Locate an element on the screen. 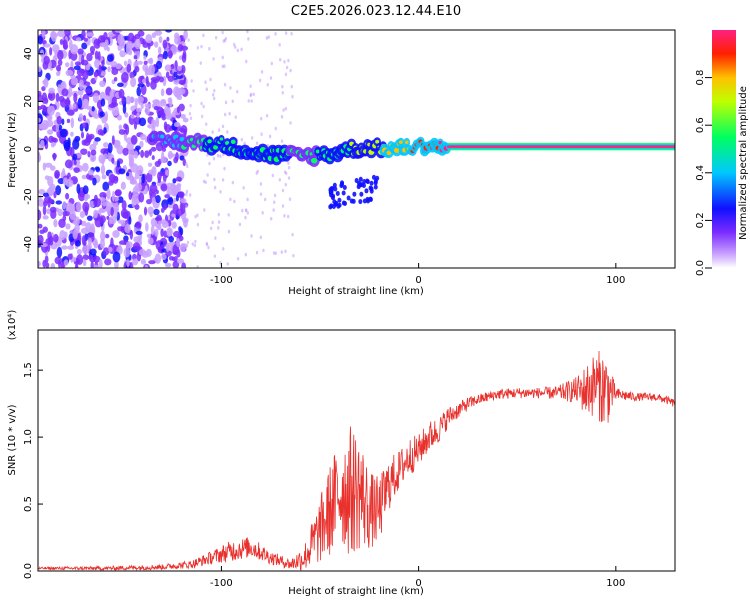 This screenshot has width=750, height=600. snr-y-ticks: 0.0 0.5 1.0 1.5 is located at coordinates (33, 470).